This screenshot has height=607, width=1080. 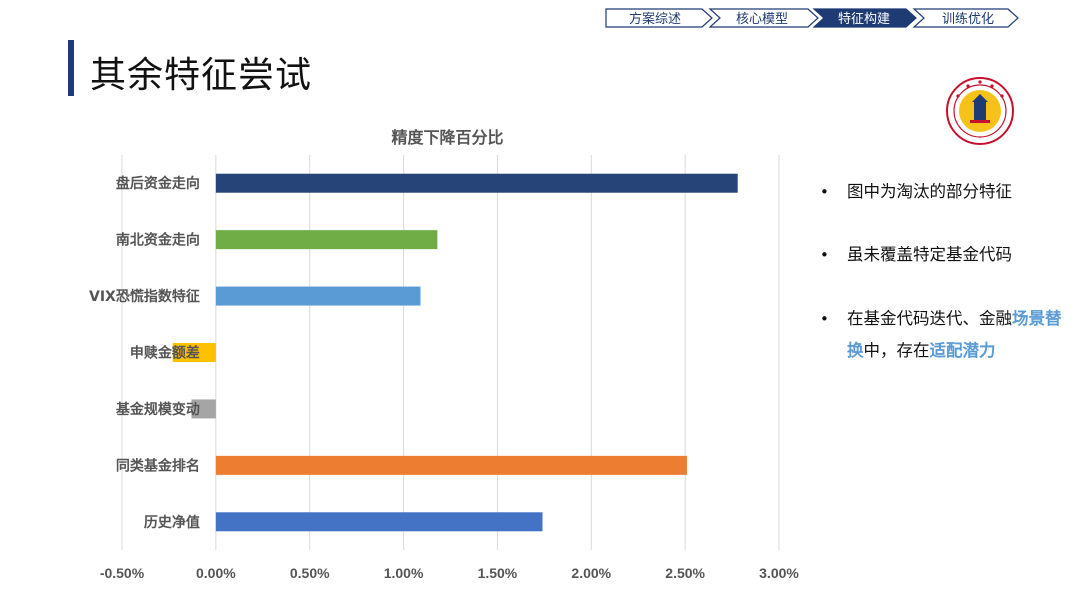 I want to click on note-text: 中，存在, so click(x=896, y=350).